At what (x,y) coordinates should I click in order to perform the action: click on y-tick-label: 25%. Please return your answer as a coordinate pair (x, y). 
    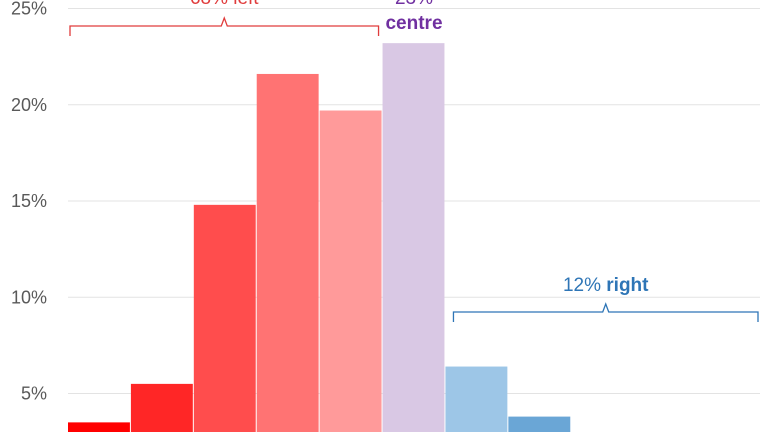
    Looking at the image, I should click on (29, 9).